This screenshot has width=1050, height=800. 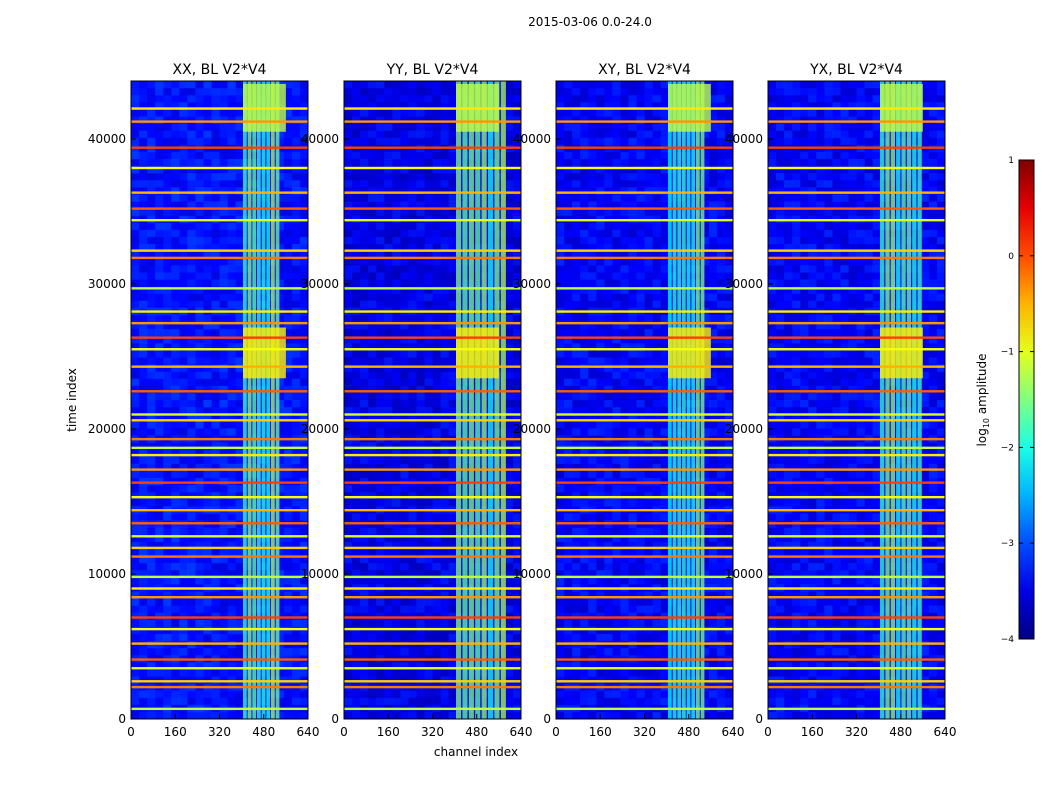 I want to click on panel-title: YY, BL V2*V4, so click(x=432, y=70).